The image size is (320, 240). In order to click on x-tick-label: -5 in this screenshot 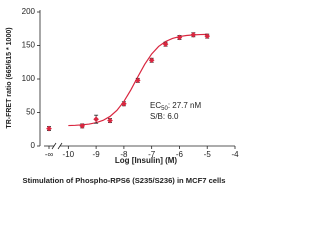, I will do `click(208, 154)`.